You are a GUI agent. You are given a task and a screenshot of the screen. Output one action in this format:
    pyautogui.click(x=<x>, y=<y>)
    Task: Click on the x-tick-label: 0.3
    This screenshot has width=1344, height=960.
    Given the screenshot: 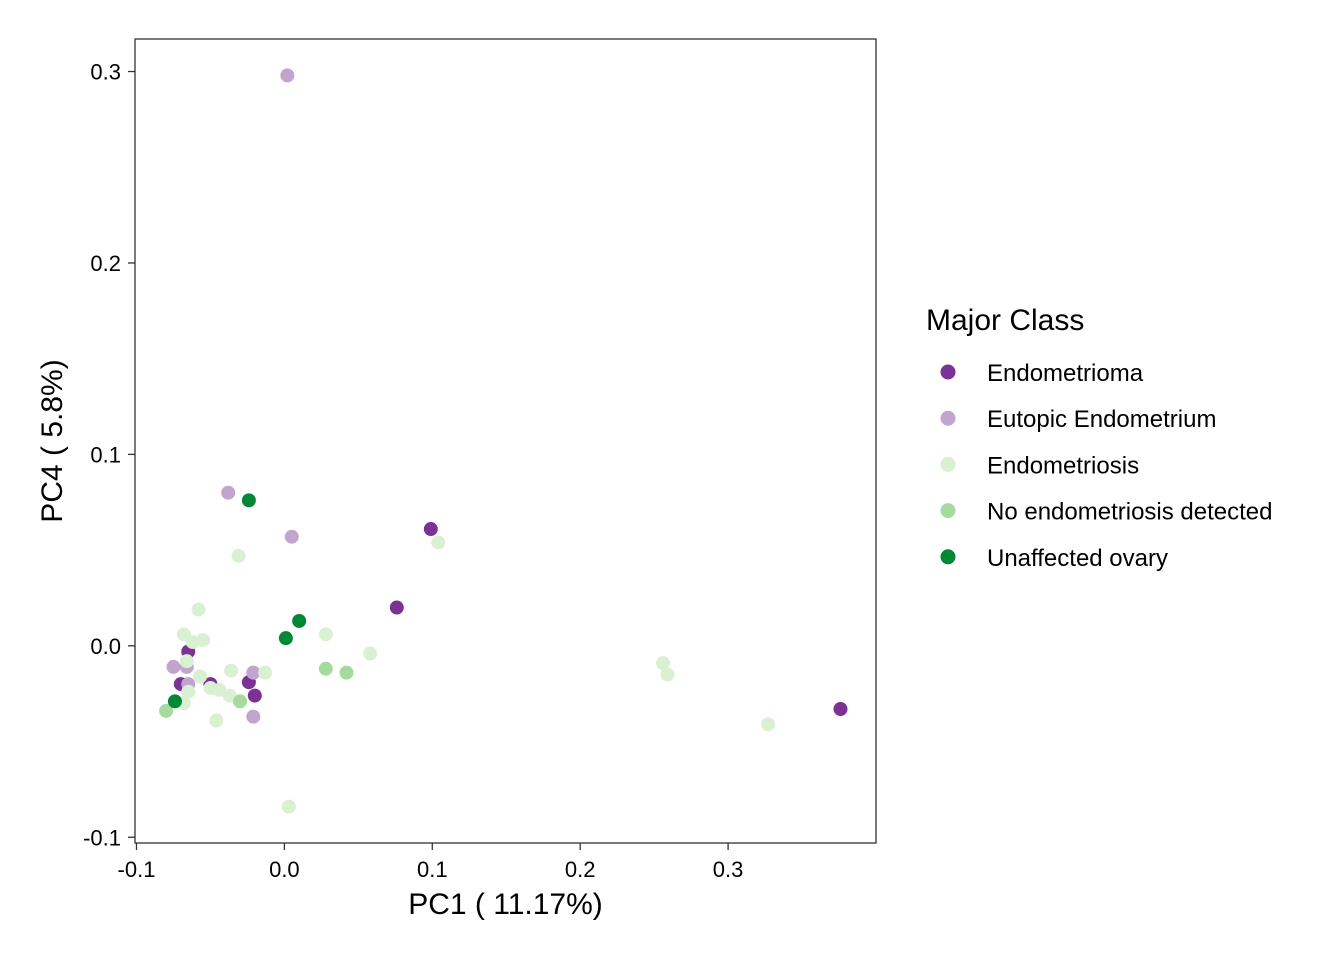 What is the action you would take?
    pyautogui.click(x=728, y=869)
    